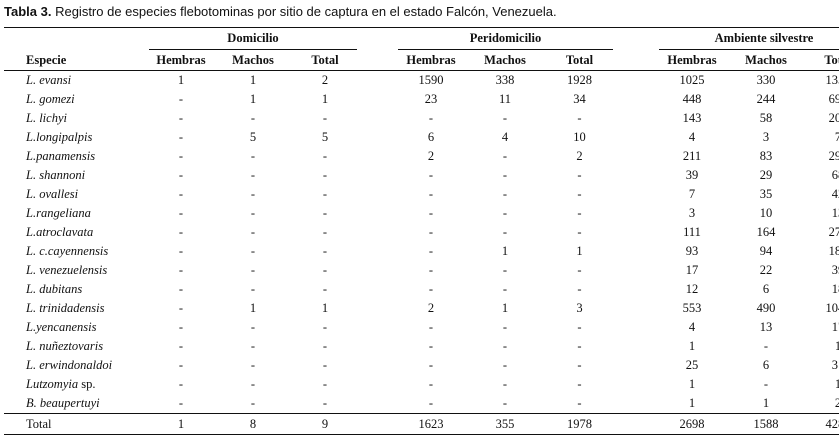 This screenshot has height=443, width=839. I want to click on table-row: L. erwindonaldoi - - - - - - 25 6 31, so click(421, 365).